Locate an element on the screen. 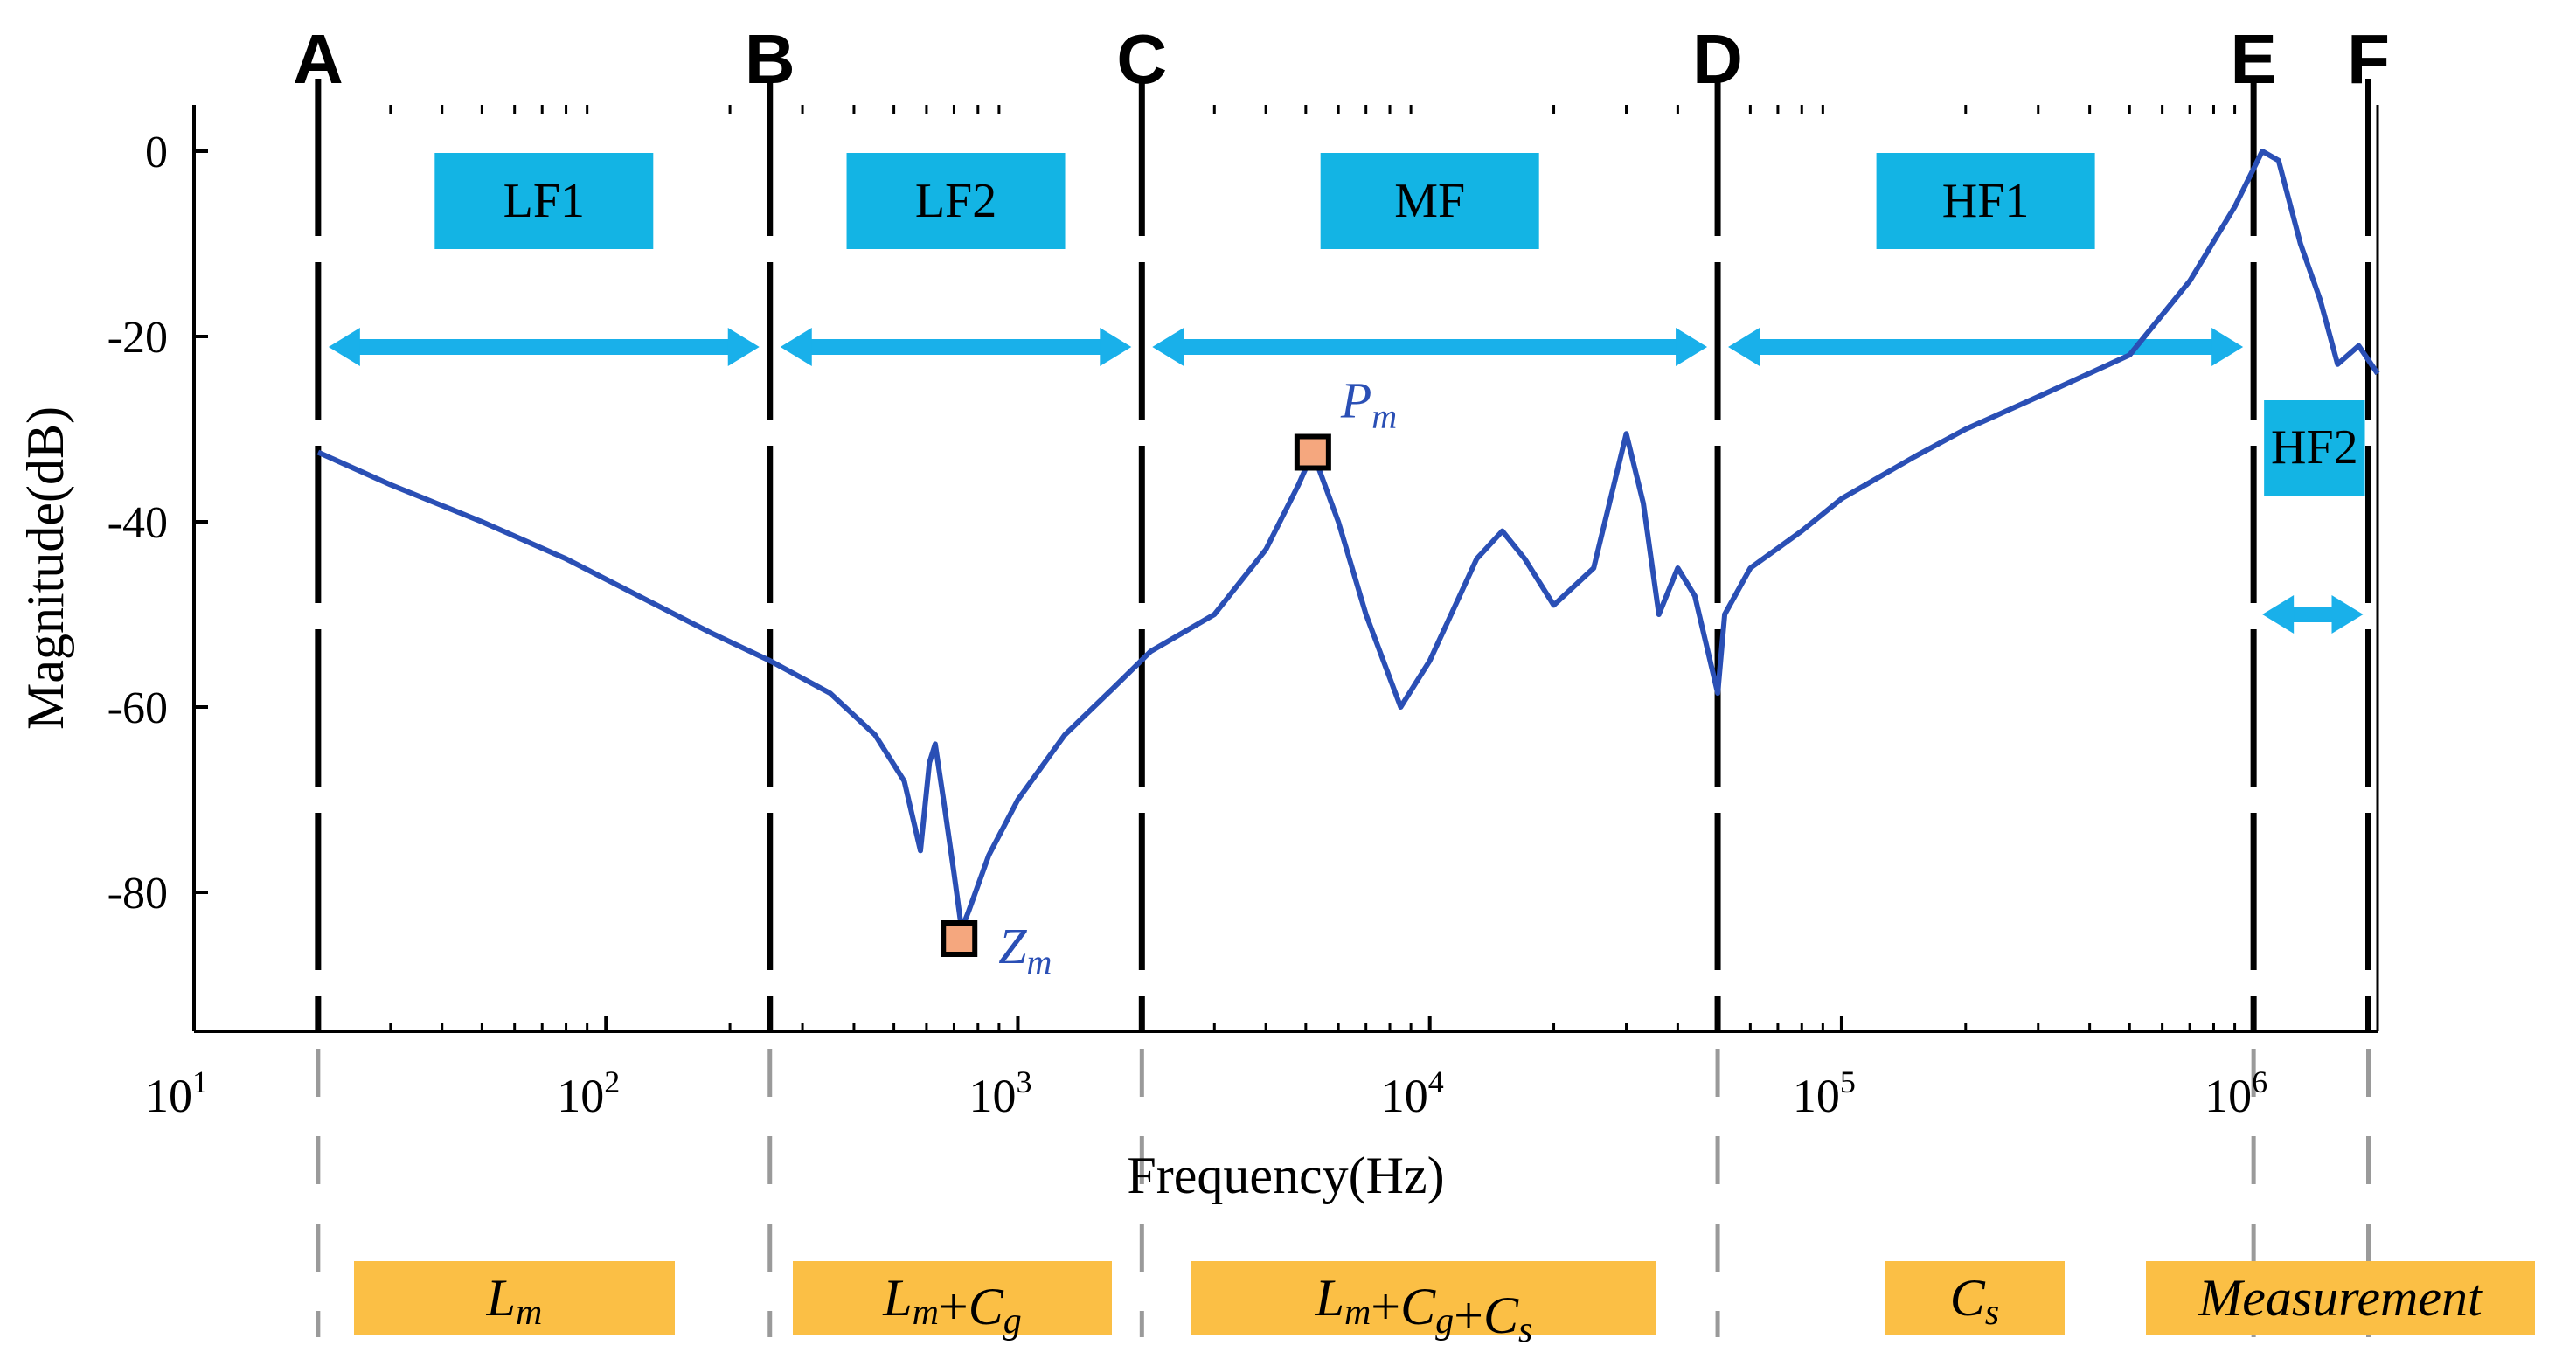  x-tick-label: 10⁴ is located at coordinates (1413, 1093).